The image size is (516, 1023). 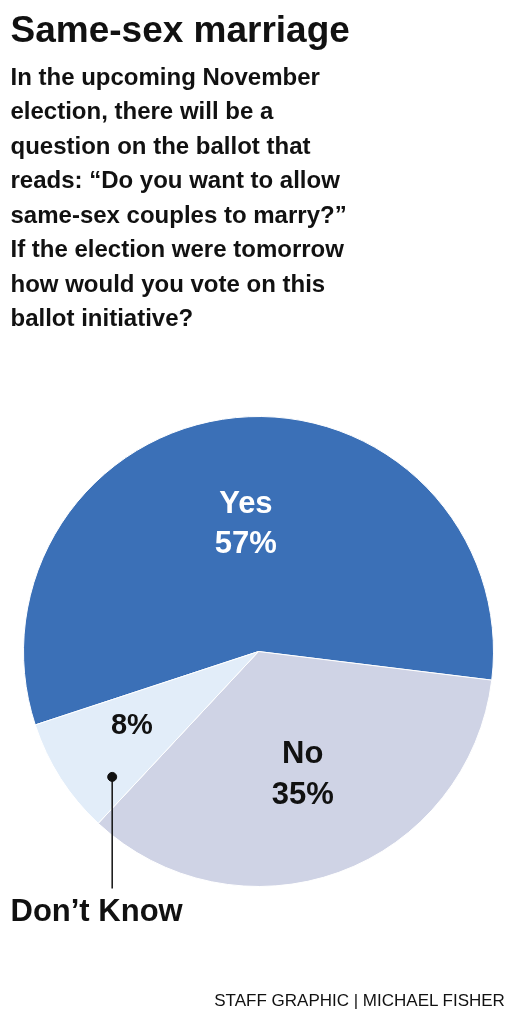 What do you see at coordinates (359, 1000) in the screenshot?
I see `text: STAFF GRAPHIC | MICHAEL FISHER` at bounding box center [359, 1000].